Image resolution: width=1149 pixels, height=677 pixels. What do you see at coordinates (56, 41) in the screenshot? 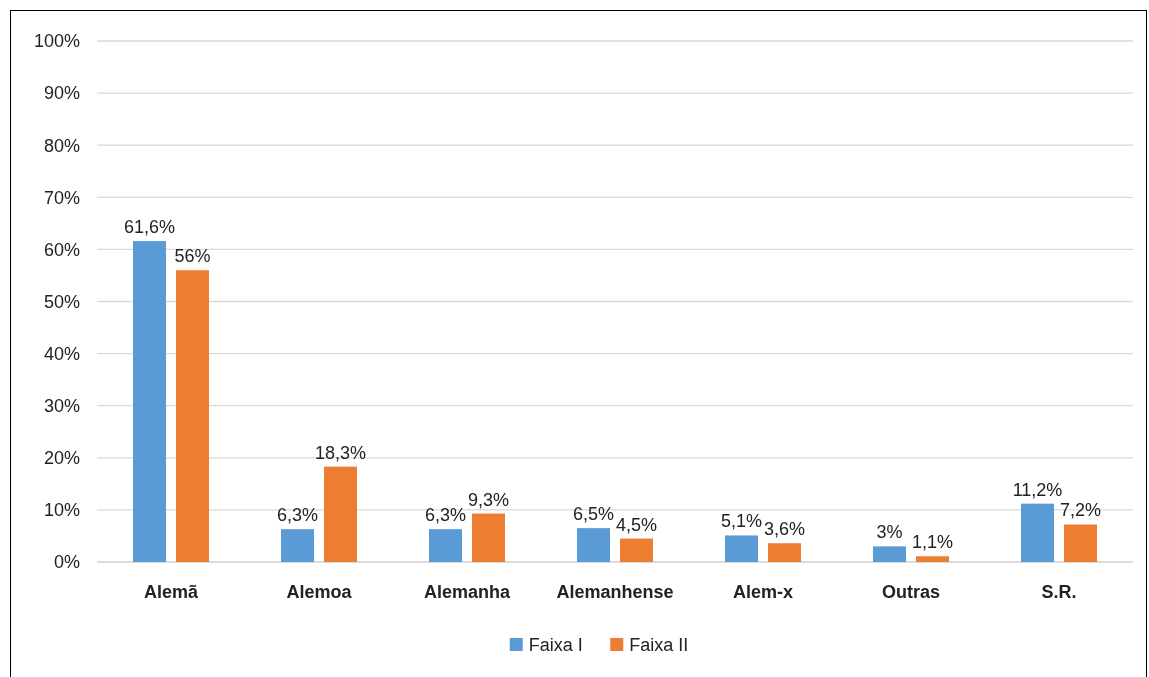
I see `y-tick-label: 100%` at bounding box center [56, 41].